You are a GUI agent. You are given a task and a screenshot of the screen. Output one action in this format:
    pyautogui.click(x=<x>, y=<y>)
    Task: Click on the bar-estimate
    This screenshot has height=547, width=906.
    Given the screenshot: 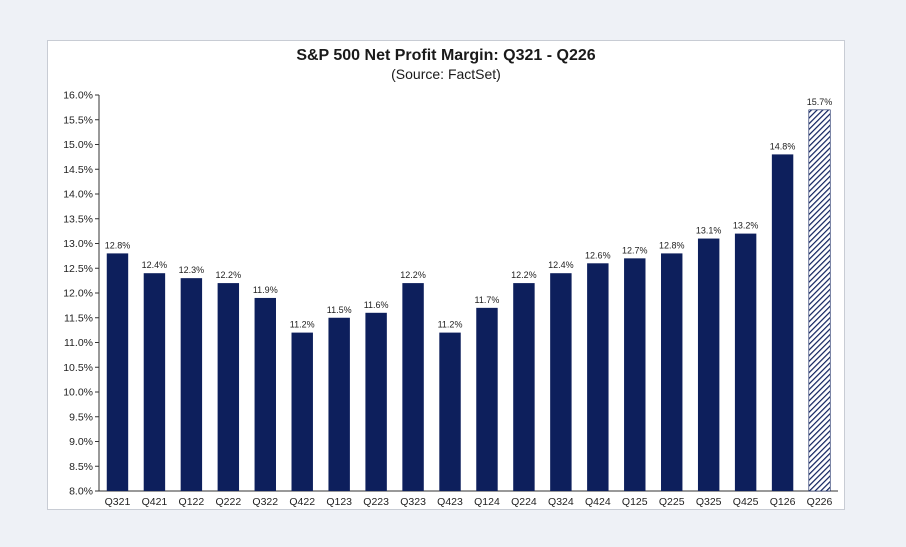 What is the action you would take?
    pyautogui.click(x=819, y=300)
    